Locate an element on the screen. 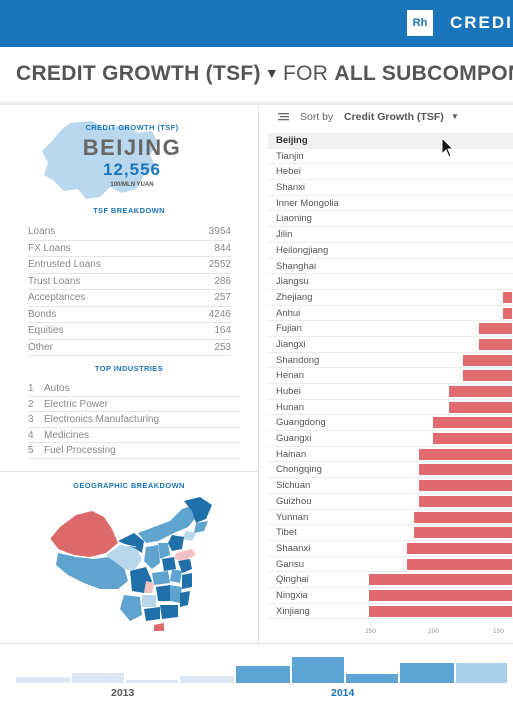 The width and height of the screenshot is (513, 706). breakdown-row: Bonds 4246 is located at coordinates (129, 315).